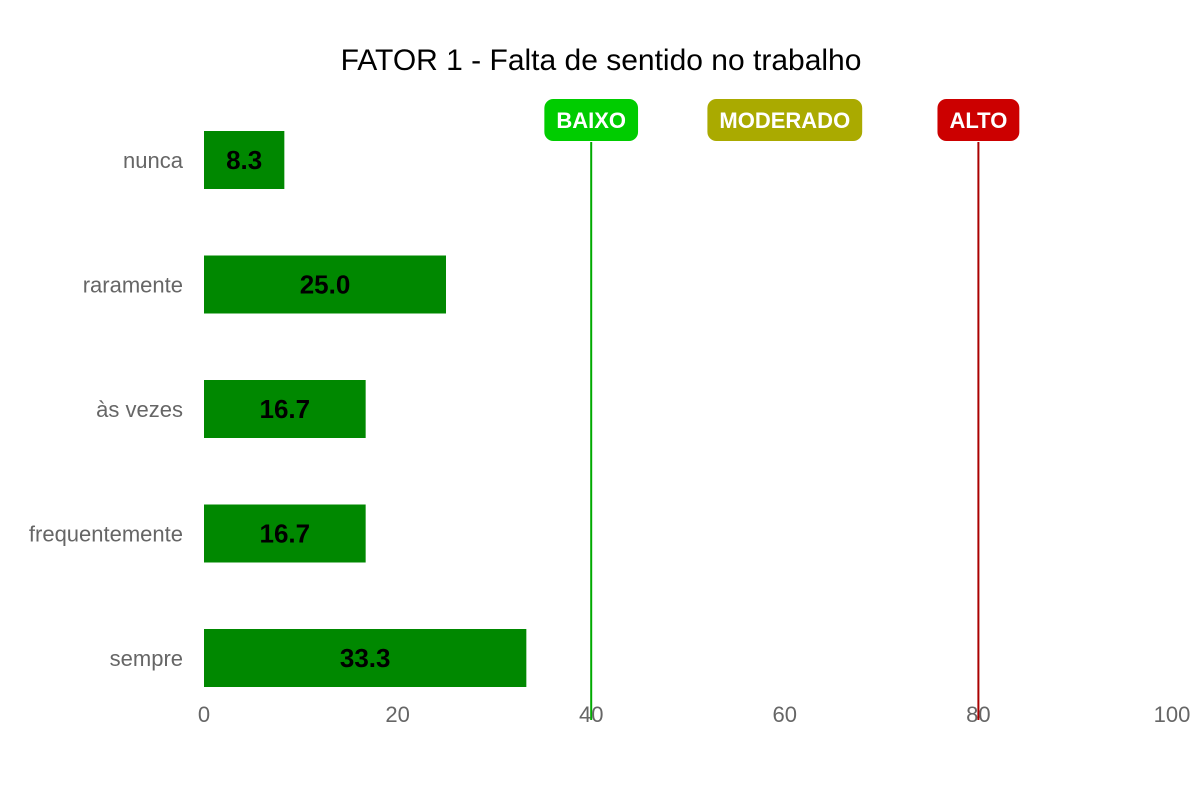 This screenshot has width=1200, height=800. I want to click on zone-badge-label: ALTO, so click(978, 120).